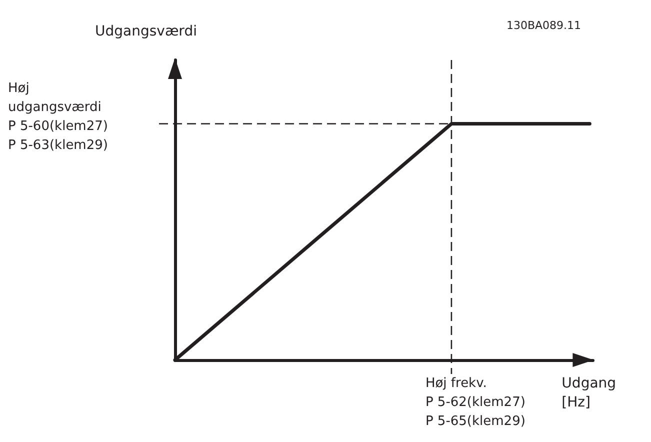 This screenshot has height=442, width=651. I want to click on text: Udgangsværdi, so click(146, 32).